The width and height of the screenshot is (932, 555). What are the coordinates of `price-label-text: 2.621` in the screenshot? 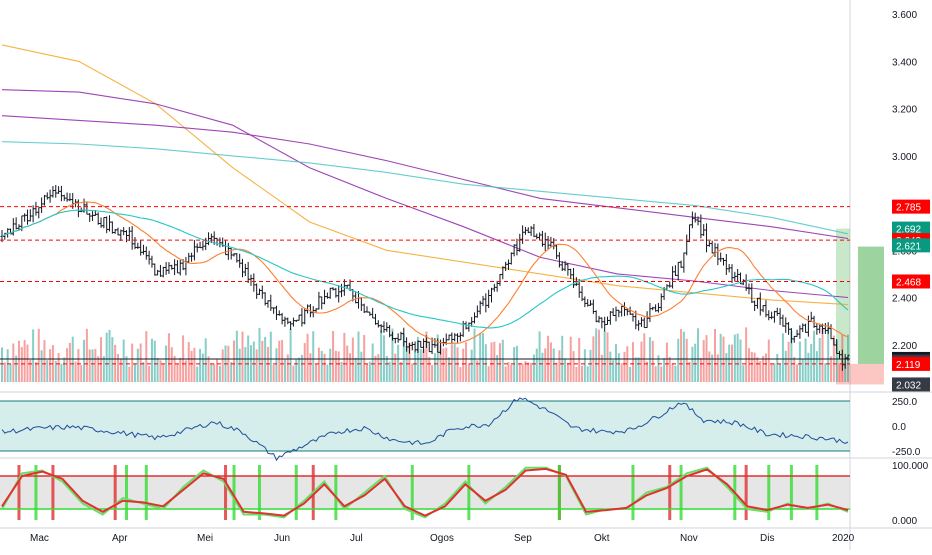 It's located at (908, 246).